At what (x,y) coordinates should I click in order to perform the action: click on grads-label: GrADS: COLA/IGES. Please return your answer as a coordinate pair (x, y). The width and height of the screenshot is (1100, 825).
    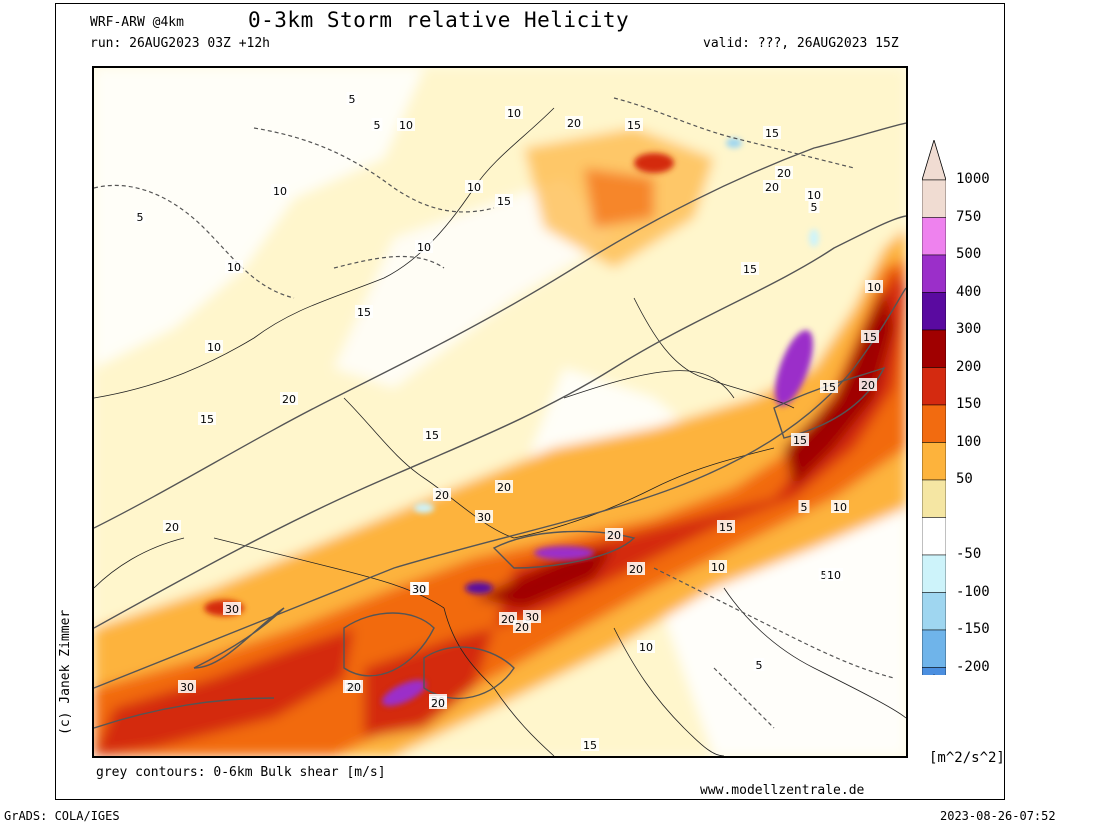
    Looking at the image, I should click on (62, 816).